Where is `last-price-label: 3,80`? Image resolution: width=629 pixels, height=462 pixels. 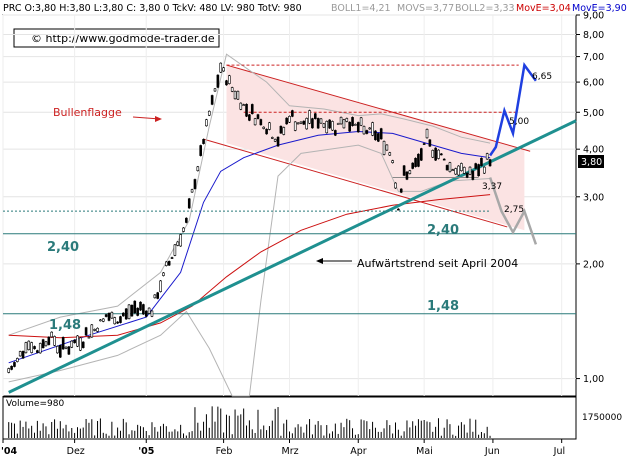
last-price-label: 3,80 is located at coordinates (591, 162).